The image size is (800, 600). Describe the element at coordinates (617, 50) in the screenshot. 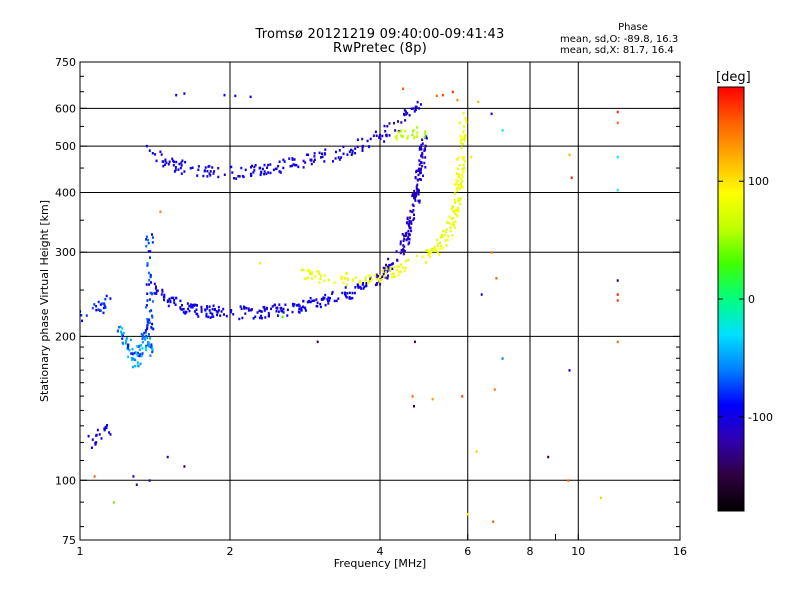

I see `phase-stats-x-mode: mean, sd,X: 81.7, 16.4` at that location.